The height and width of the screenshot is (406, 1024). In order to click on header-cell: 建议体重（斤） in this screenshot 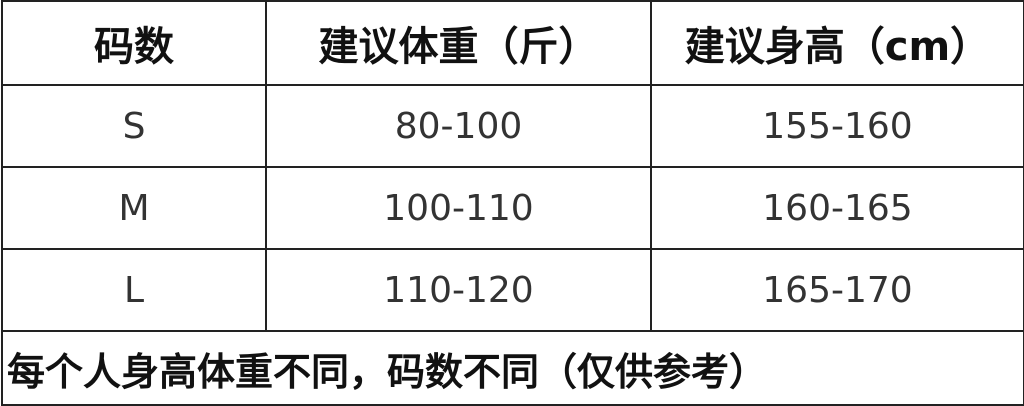, I will do `click(458, 43)`.